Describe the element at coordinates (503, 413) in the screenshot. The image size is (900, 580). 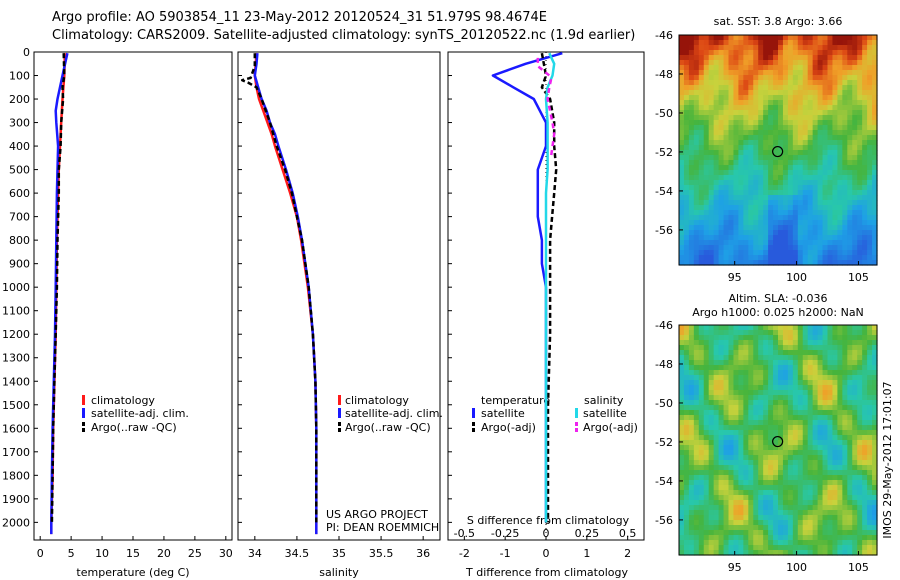
I see `legend-label-t-satellite: satellite` at that location.